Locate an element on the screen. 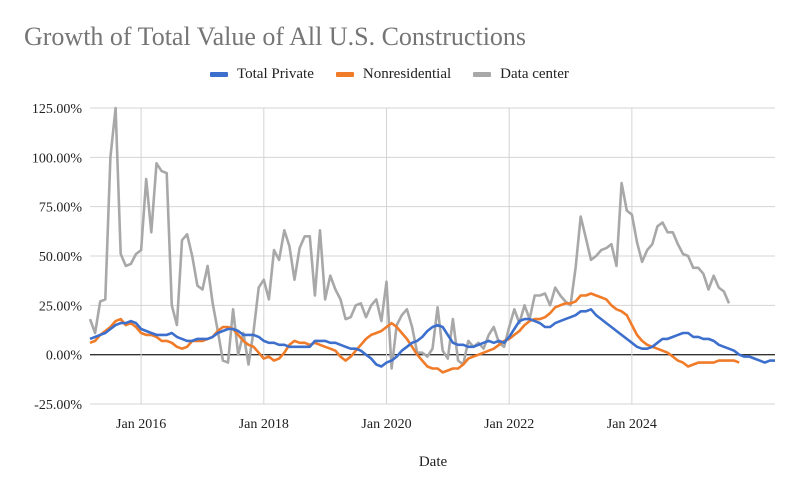 This screenshot has width=800, height=494. legend-item-data-center: Data center is located at coordinates (521, 74).